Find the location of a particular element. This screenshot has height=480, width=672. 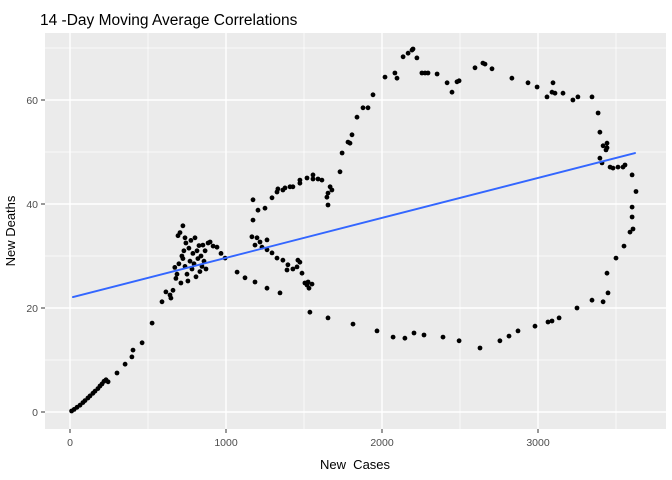

y-tick-label: 20 is located at coordinates (32, 309).